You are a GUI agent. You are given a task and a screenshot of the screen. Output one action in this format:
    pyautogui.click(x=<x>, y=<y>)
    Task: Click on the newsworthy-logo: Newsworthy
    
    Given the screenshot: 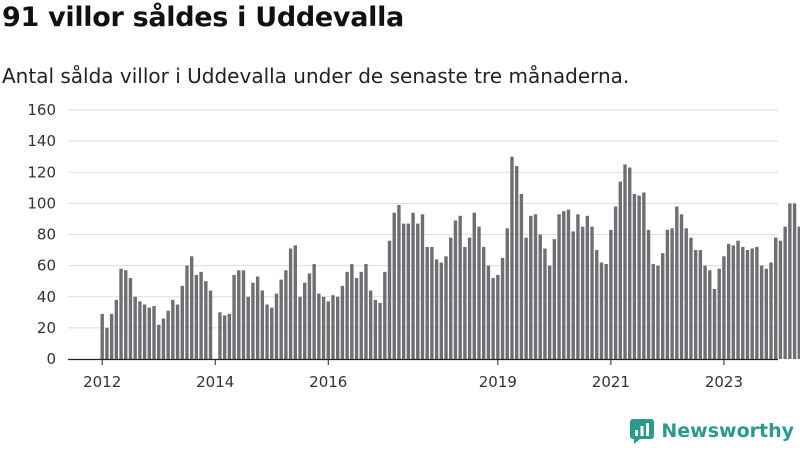 What is the action you would take?
    pyautogui.click(x=711, y=431)
    